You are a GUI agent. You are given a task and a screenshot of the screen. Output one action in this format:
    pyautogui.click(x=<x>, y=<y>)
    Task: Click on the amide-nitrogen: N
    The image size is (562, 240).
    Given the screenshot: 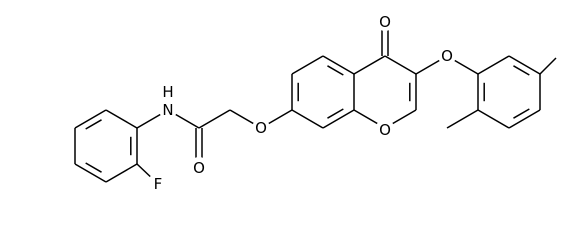 What is the action you would take?
    pyautogui.click(x=167, y=110)
    